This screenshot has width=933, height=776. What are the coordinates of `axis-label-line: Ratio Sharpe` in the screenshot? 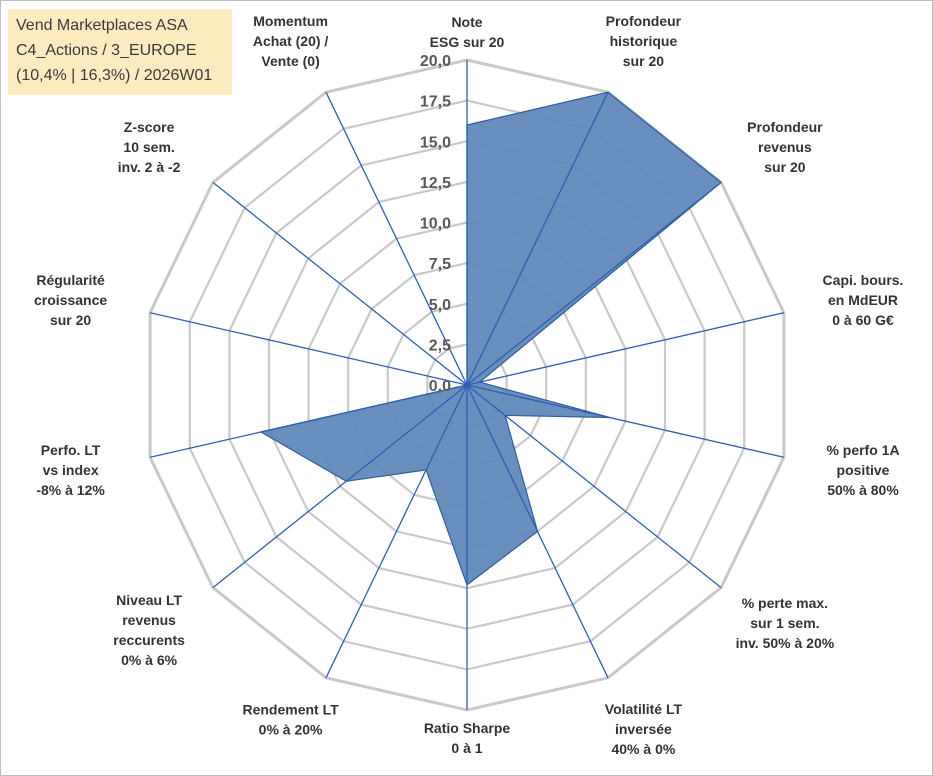 It's located at (467, 728).